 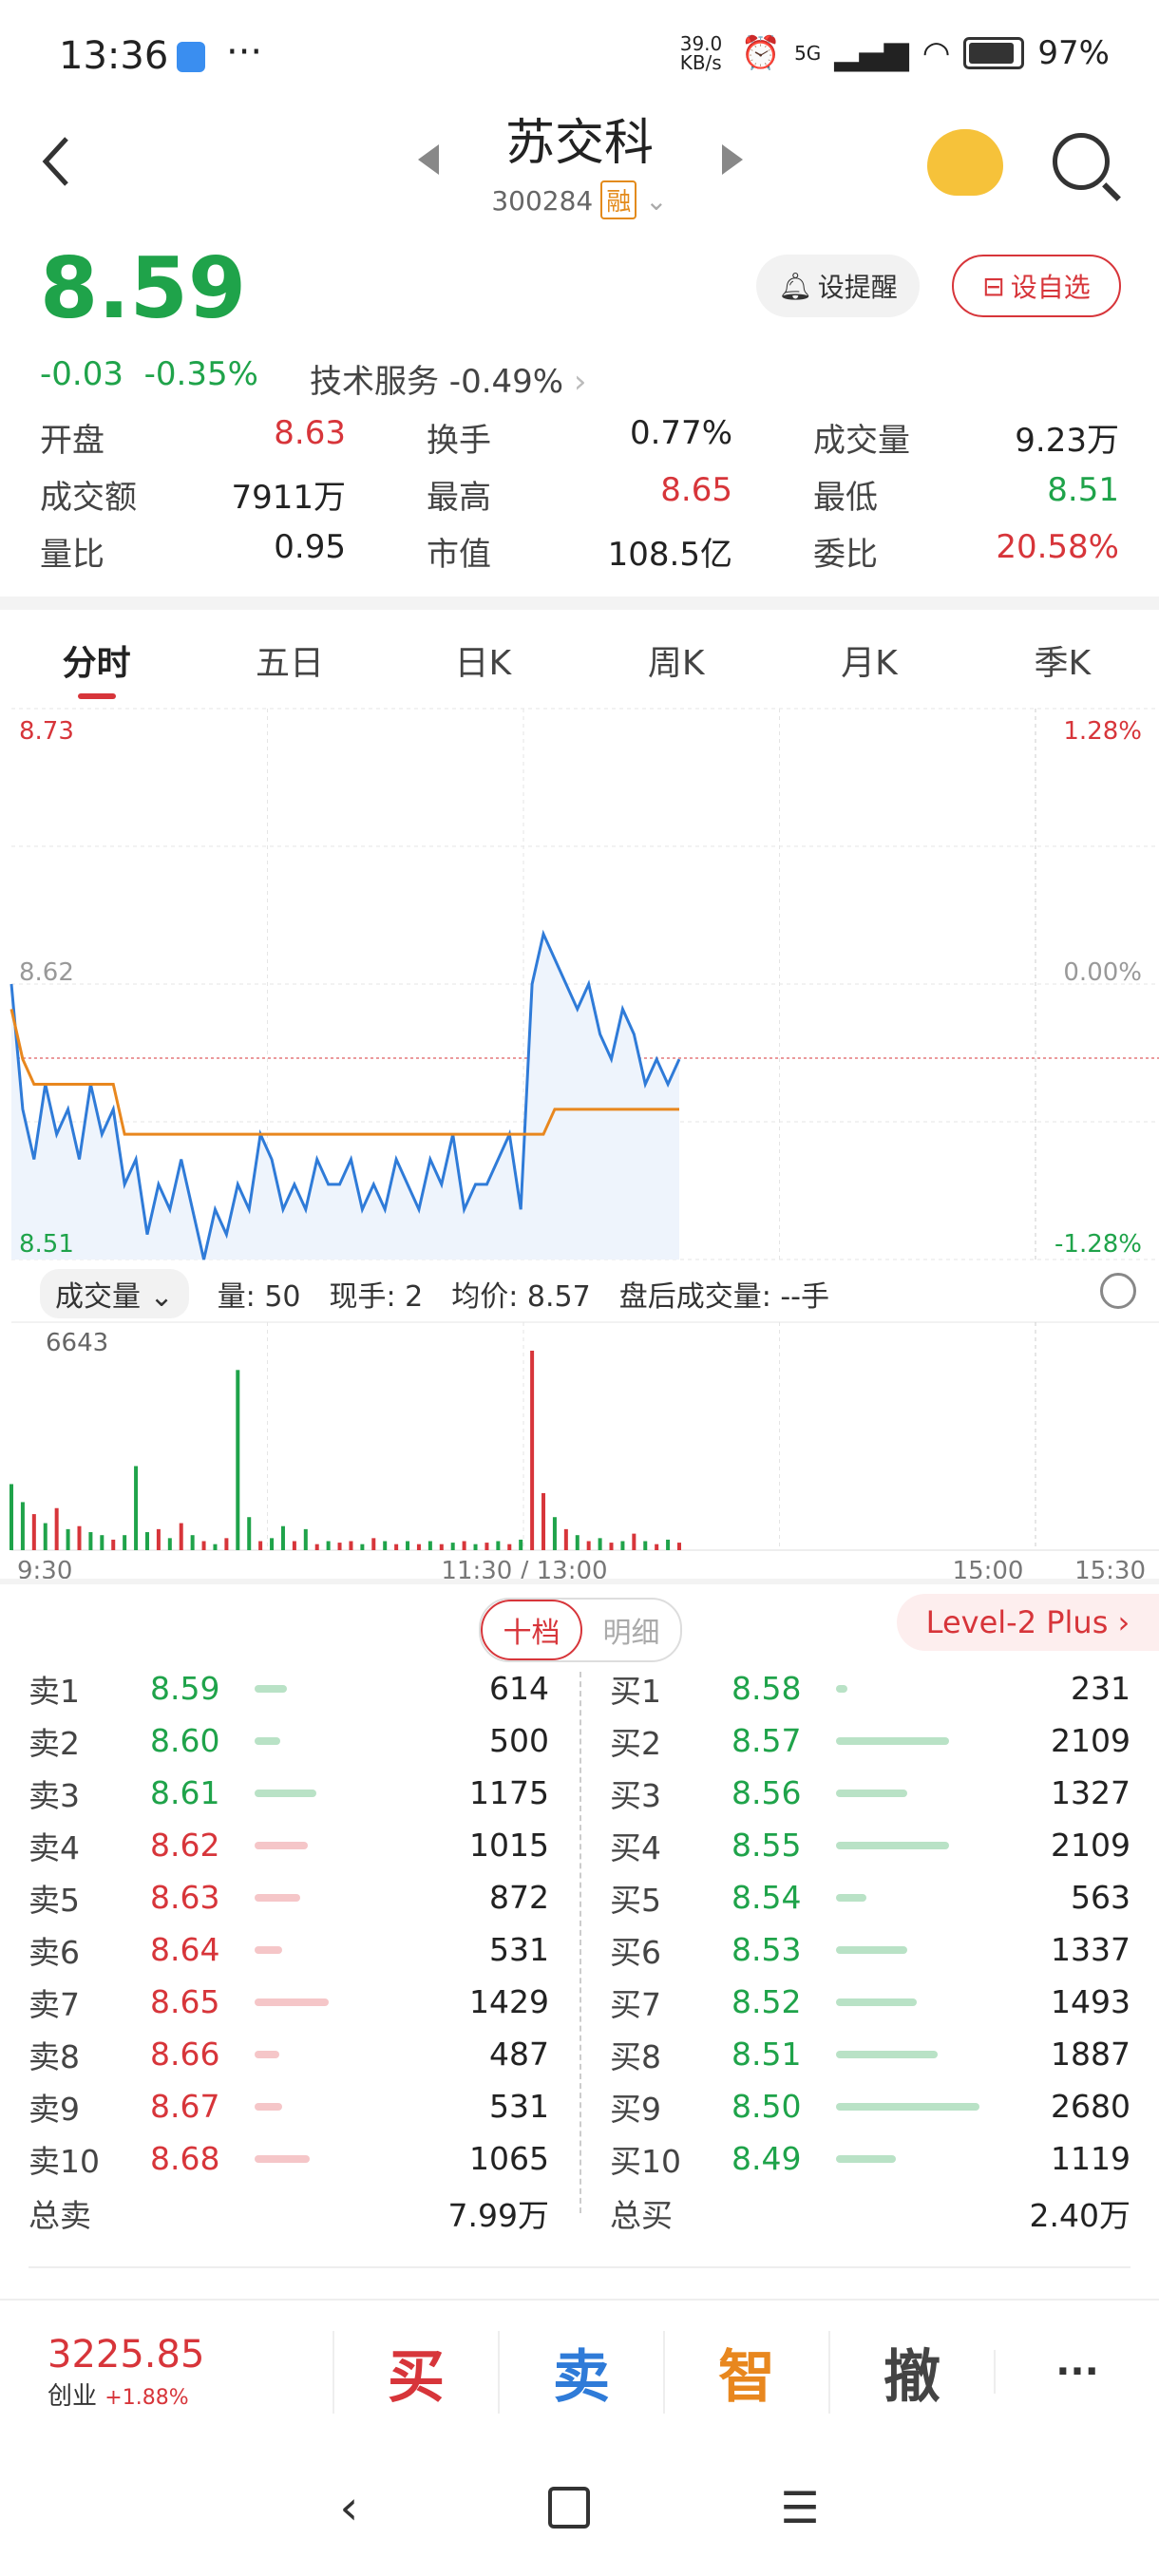 I want to click on order-row: 卖6 8.64 531, so click(x=288, y=1950).